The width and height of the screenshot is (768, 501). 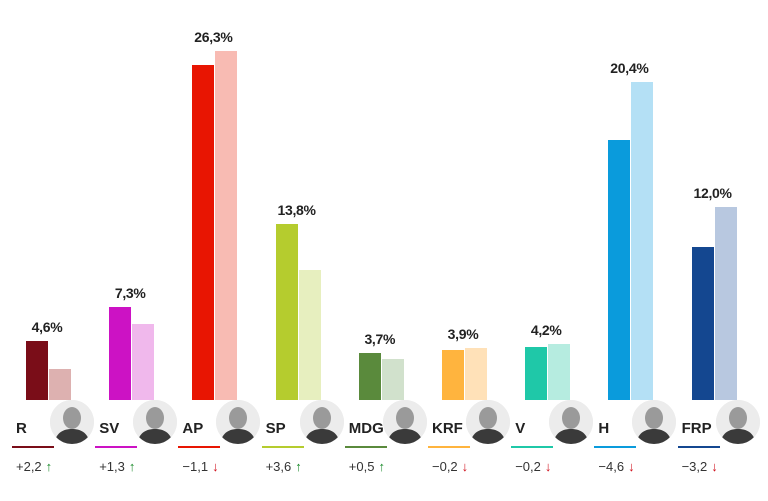 What do you see at coordinates (109, 428) in the screenshot?
I see `party-abbr-sv: SV` at bounding box center [109, 428].